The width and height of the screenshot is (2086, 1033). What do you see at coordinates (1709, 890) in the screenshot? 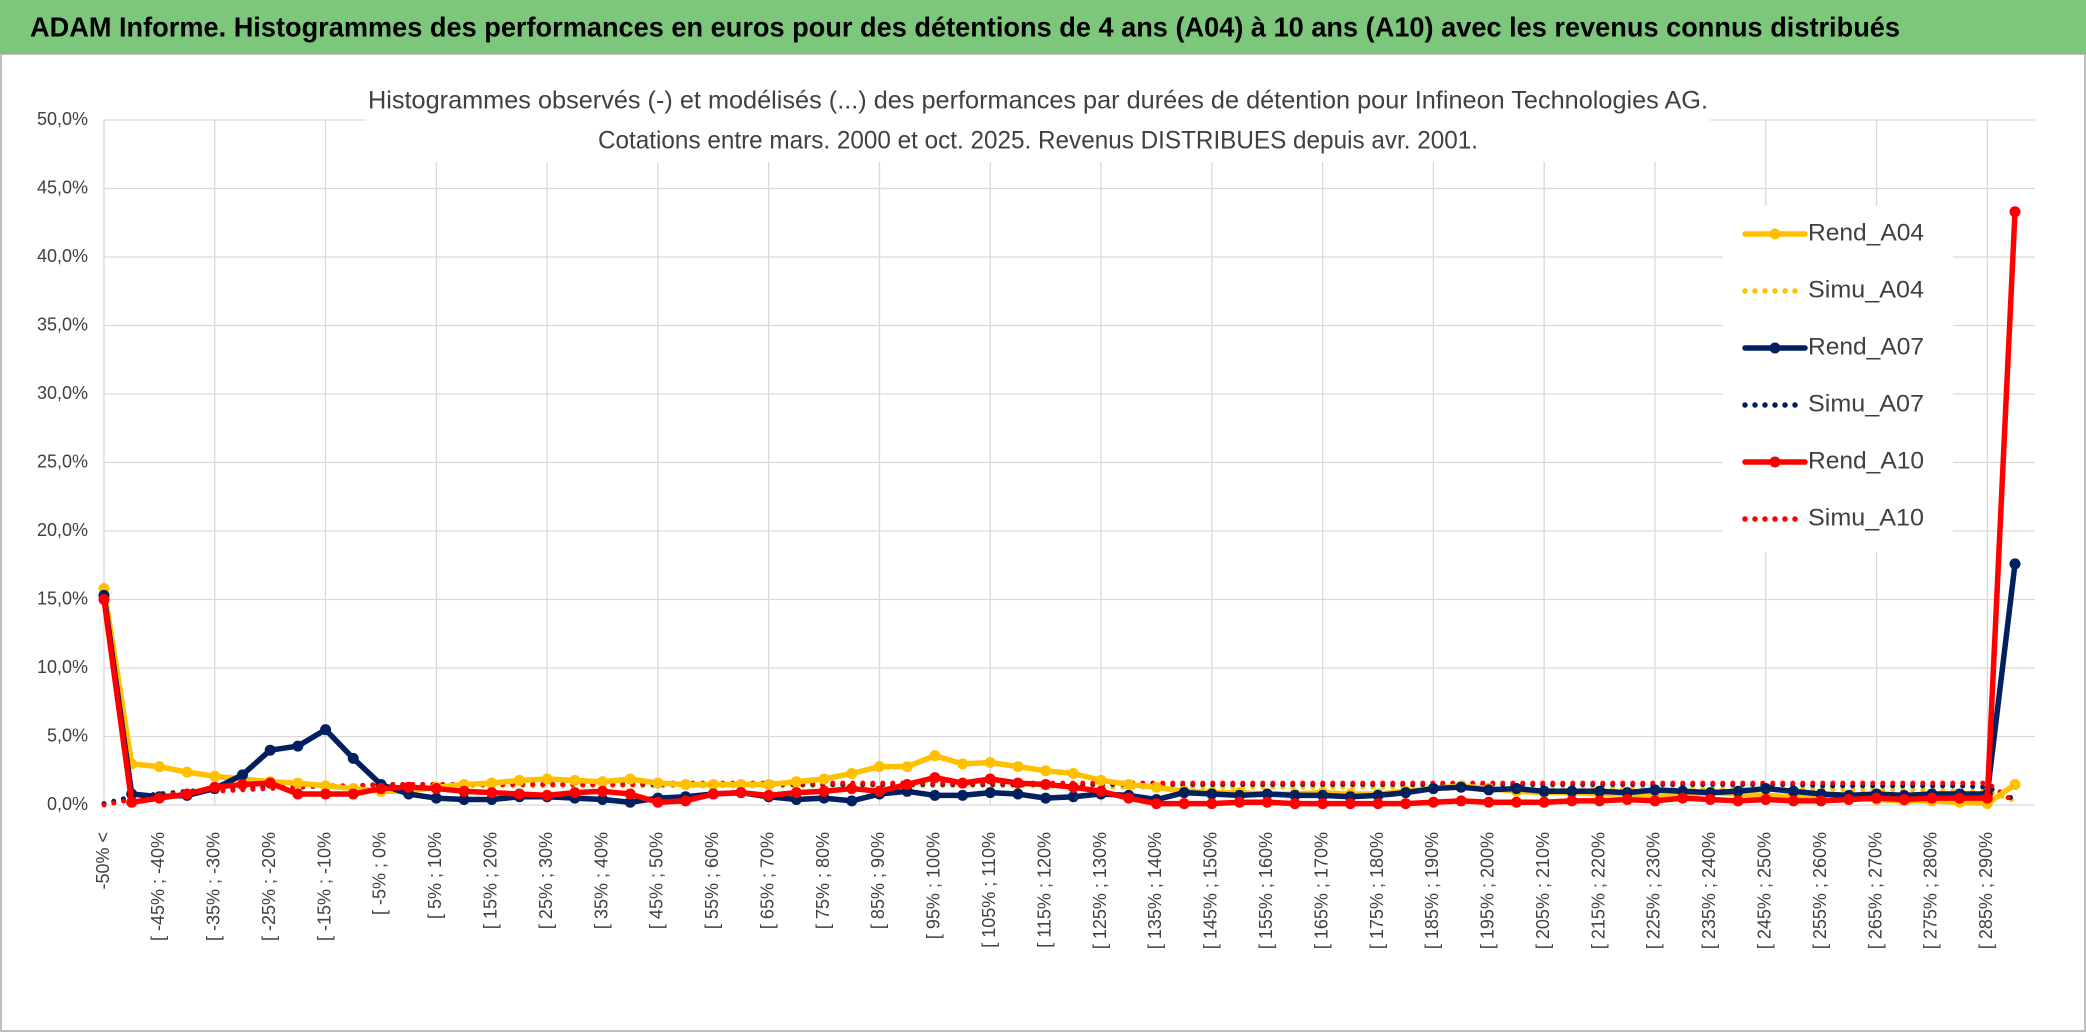
I see `x-tick-label: [ 235% ; 240%` at bounding box center [1709, 890].